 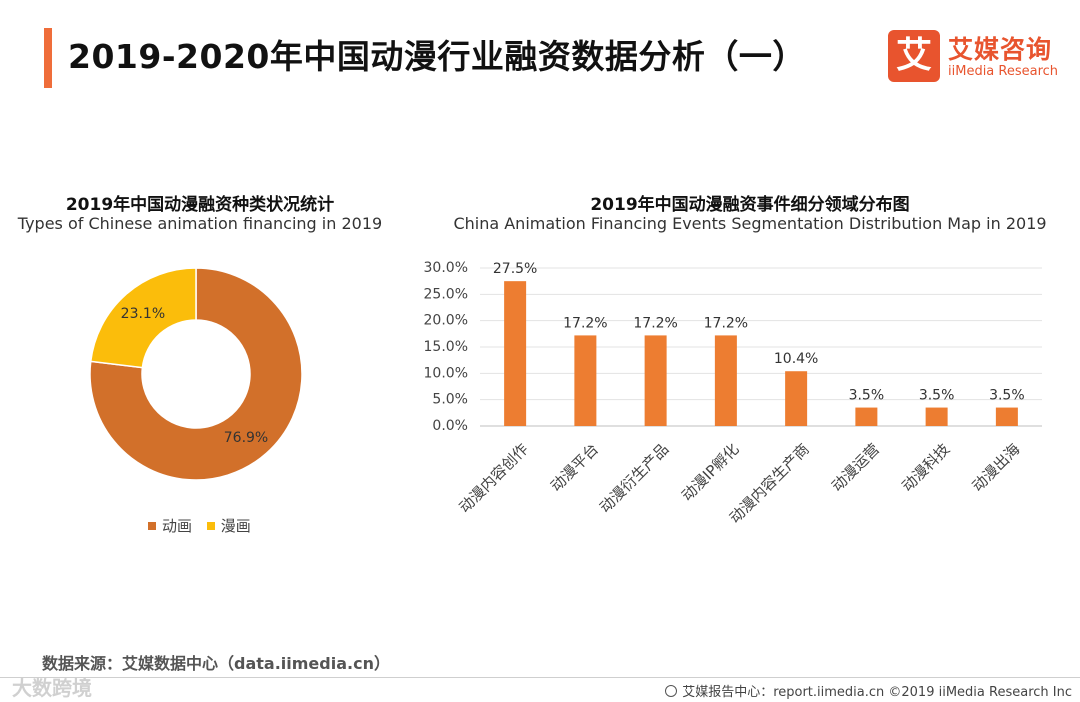 I want to click on donut-chart: 76.9% 23.1%, so click(x=196, y=374).